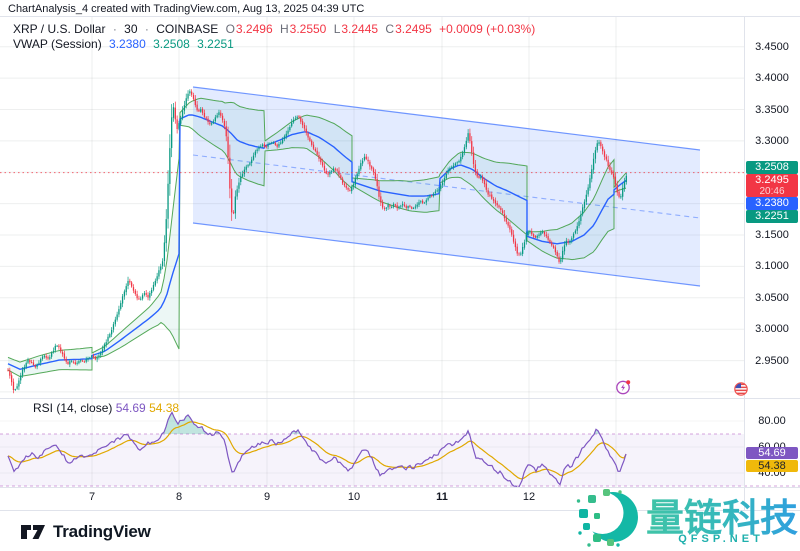 Image resolution: width=800 pixels, height=551 pixels. Describe the element at coordinates (772, 453) in the screenshot. I see `rsi-badge: 54.69` at that location.